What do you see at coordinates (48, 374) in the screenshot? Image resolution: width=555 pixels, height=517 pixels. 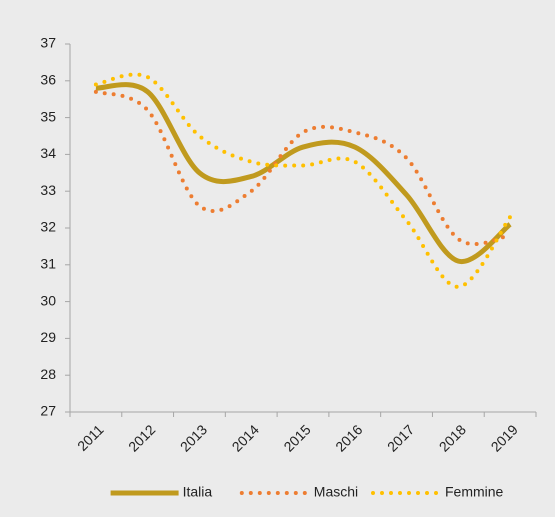 I see `y-tick-label: 28` at bounding box center [48, 374].